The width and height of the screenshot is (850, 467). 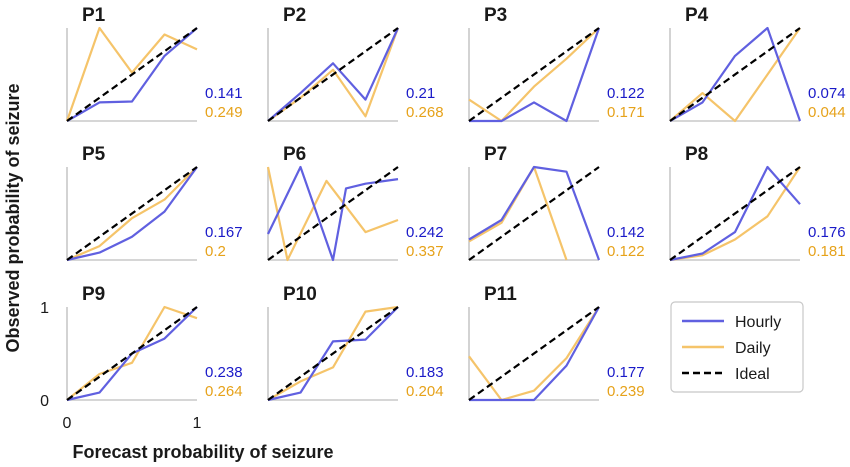 I want to click on daily-score: 0.239, so click(x=626, y=391).